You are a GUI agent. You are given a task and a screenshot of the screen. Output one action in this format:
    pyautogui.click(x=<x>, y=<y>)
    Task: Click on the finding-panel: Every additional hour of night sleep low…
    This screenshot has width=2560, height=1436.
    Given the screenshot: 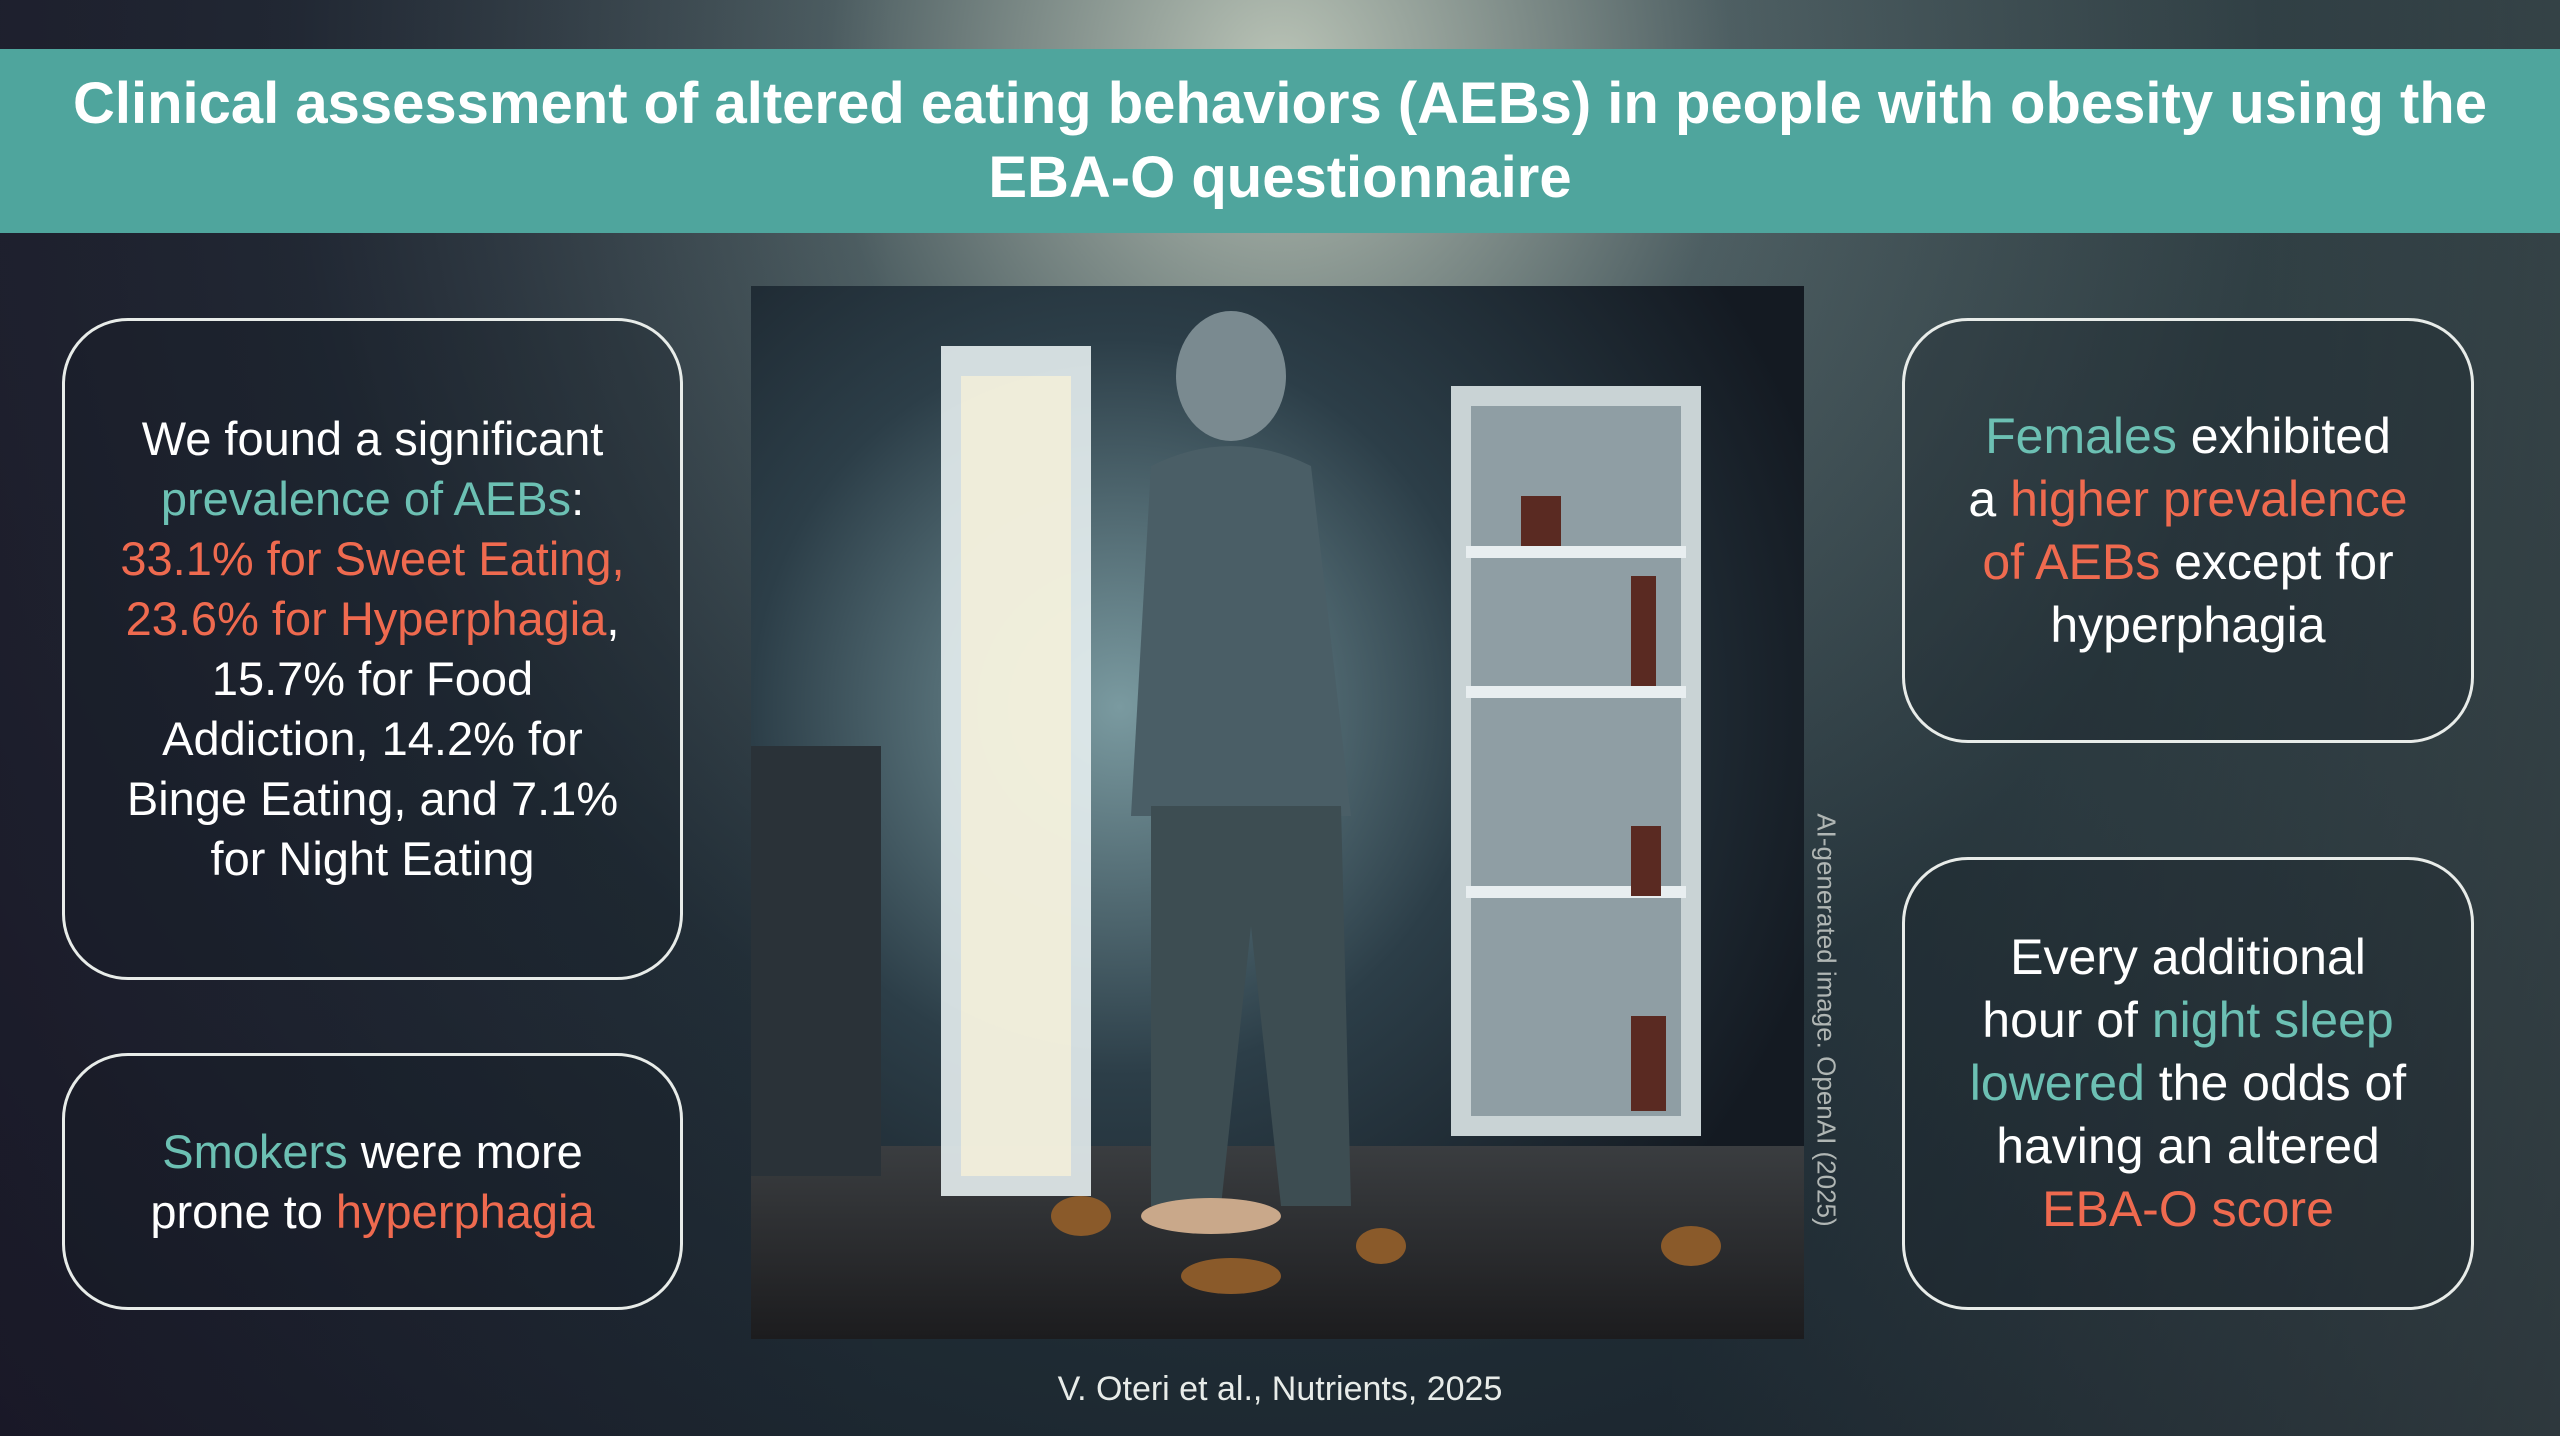 What is the action you would take?
    pyautogui.click(x=2188, y=1083)
    